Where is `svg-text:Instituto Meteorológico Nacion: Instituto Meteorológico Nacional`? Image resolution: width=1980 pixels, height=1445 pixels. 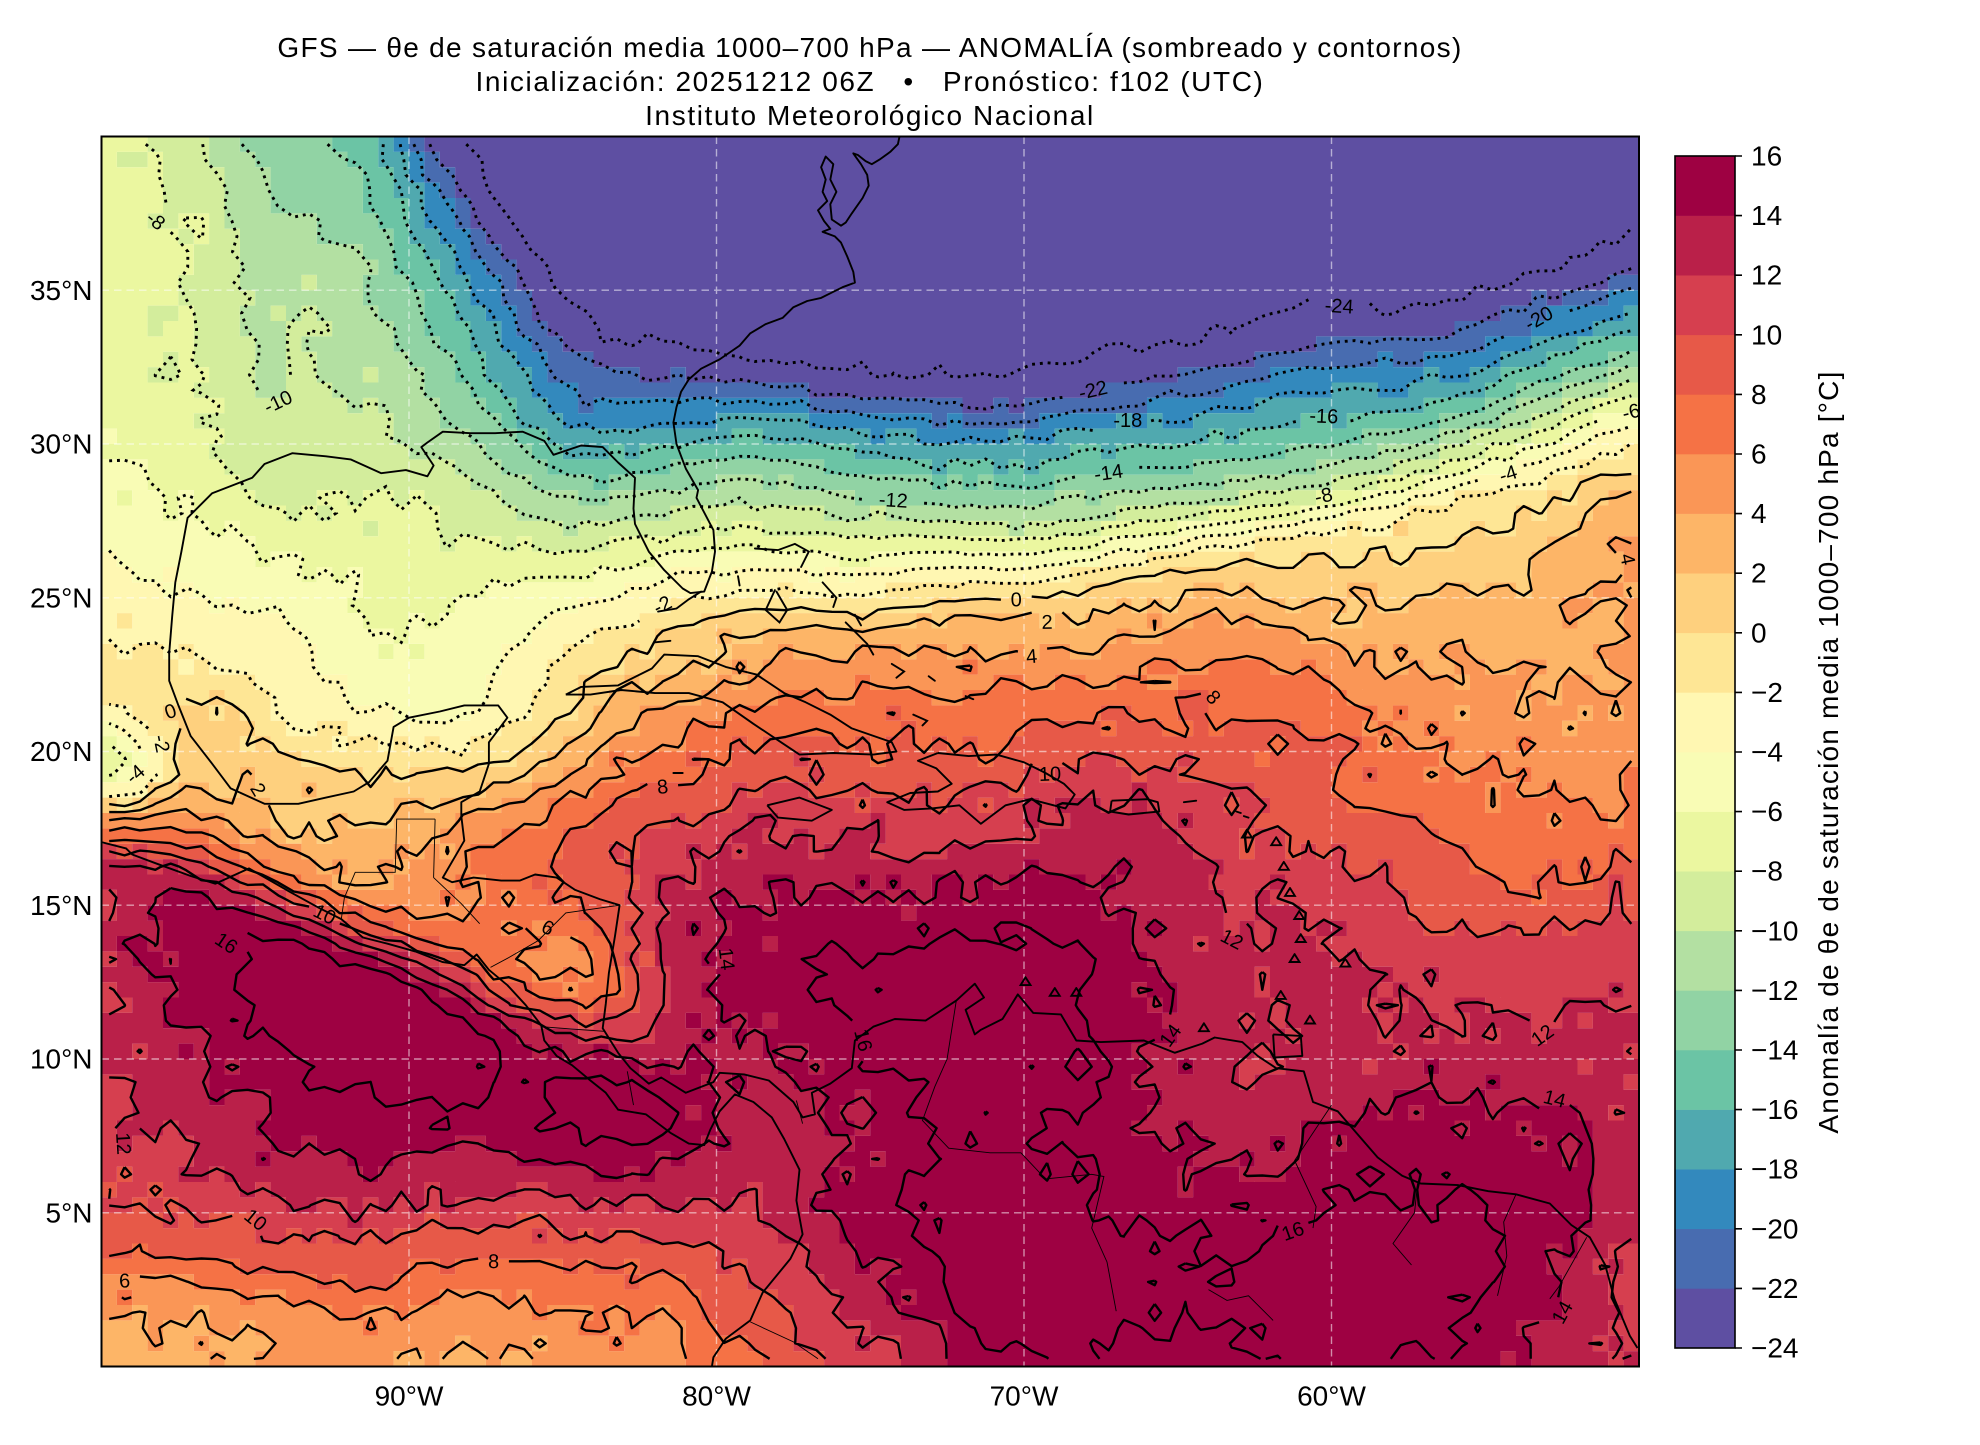 svg-text:Instituto Meteorológico Nacion: Instituto Meteorológico Nacional is located at coordinates (870, 115).